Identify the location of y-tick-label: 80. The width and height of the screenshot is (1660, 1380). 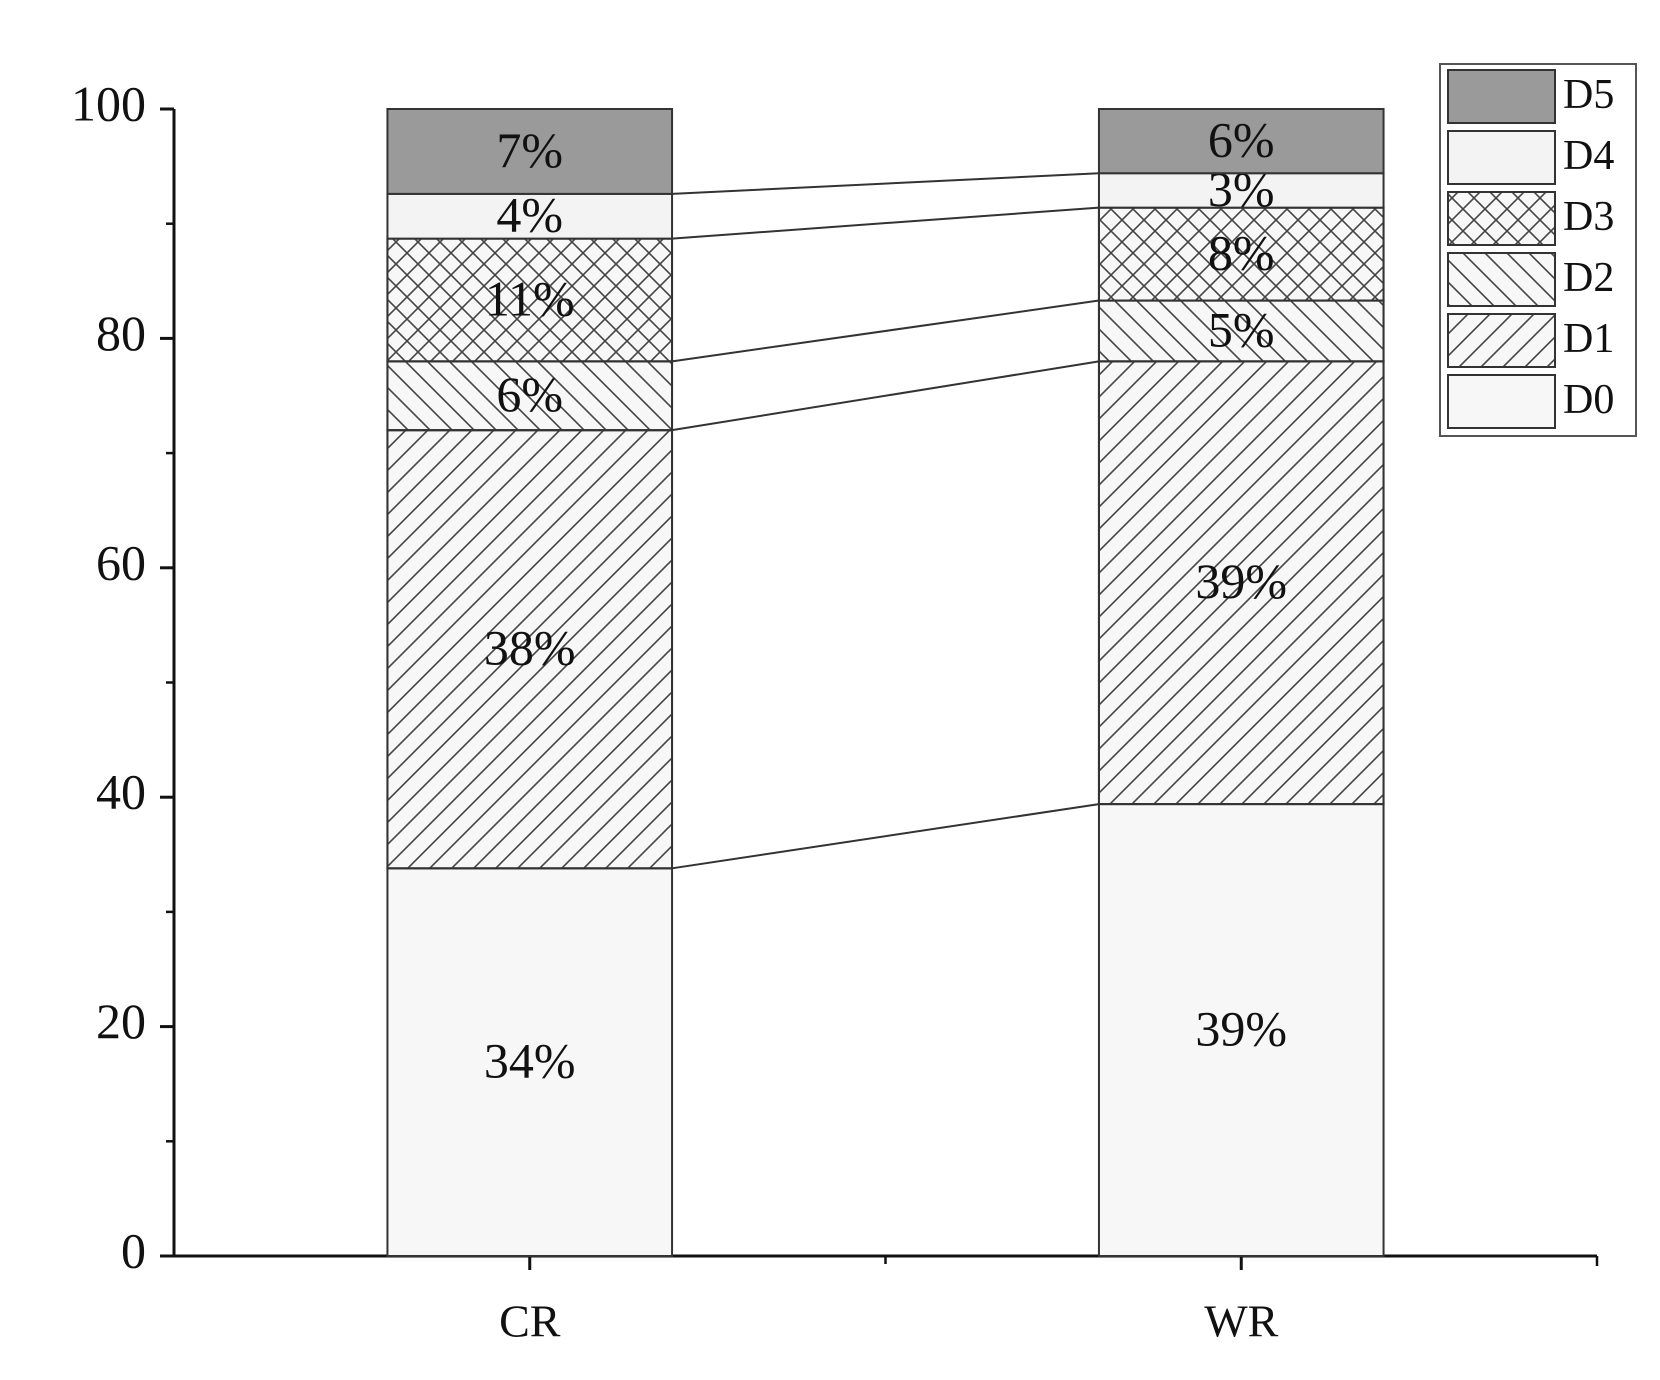
(121, 333).